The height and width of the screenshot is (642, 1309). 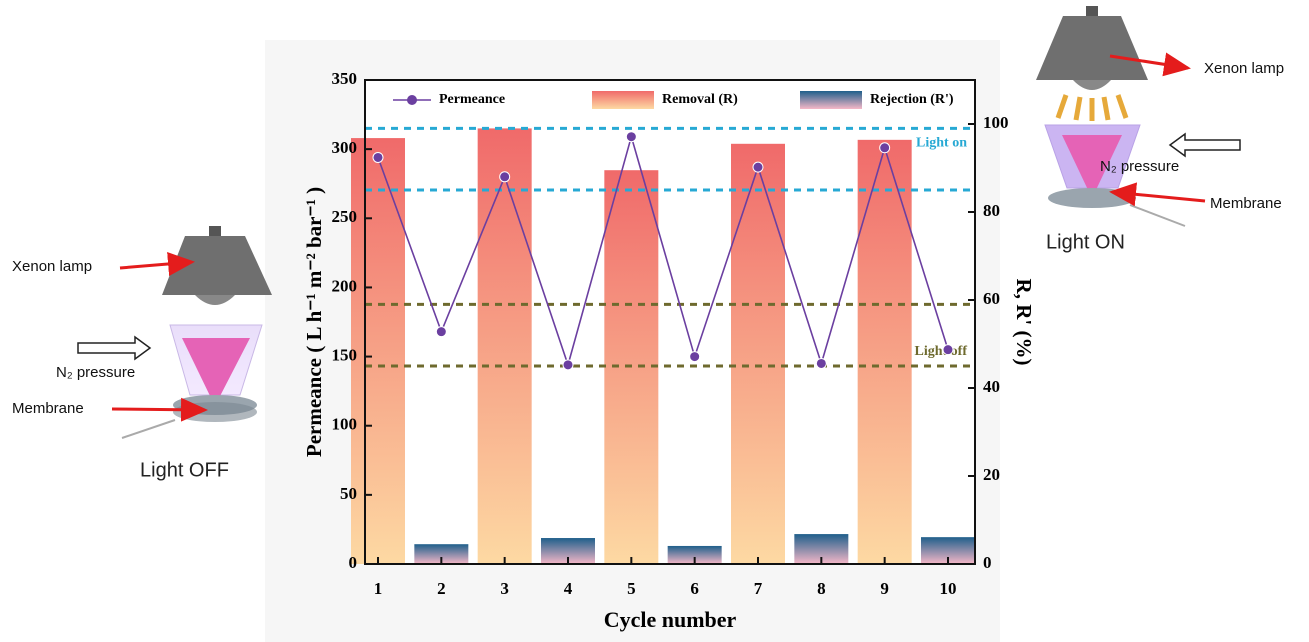 What do you see at coordinates (631, 588) in the screenshot?
I see `x-tick-label: 5` at bounding box center [631, 588].